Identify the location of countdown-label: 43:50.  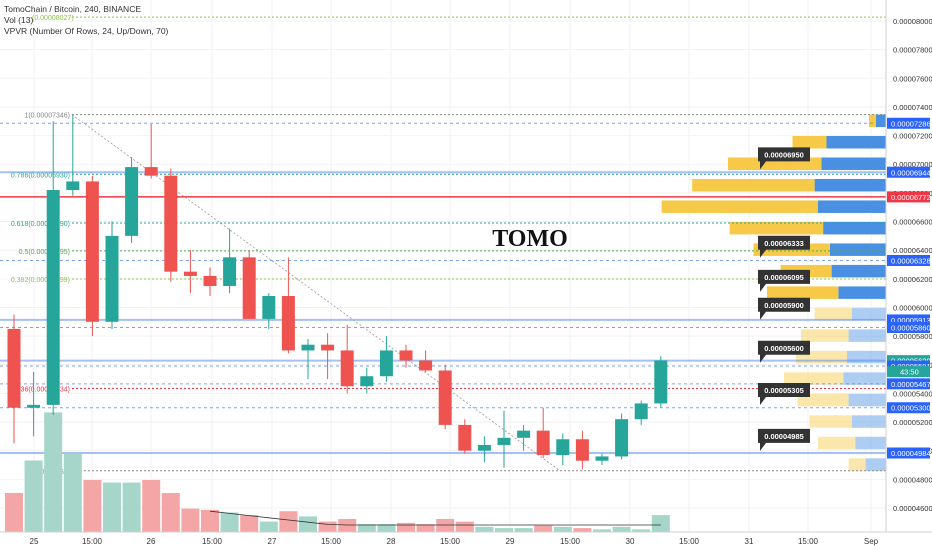
(909, 372).